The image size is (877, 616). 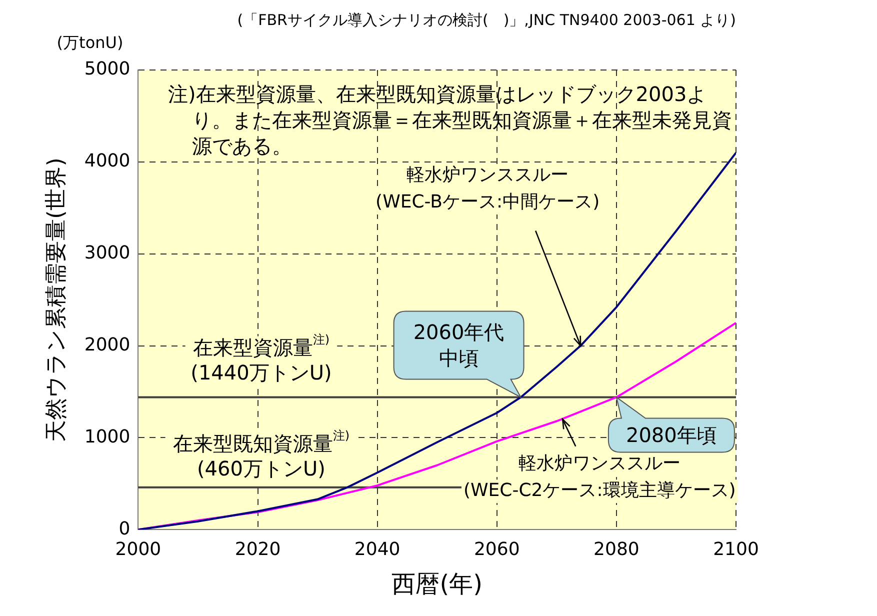 I want to click on x-axis-title: 西暦(年), so click(x=437, y=584).